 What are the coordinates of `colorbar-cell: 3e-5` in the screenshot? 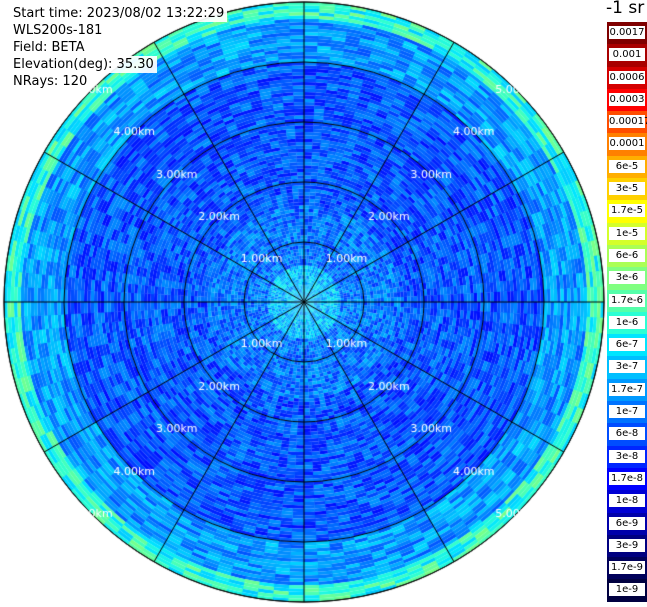 It's located at (627, 189).